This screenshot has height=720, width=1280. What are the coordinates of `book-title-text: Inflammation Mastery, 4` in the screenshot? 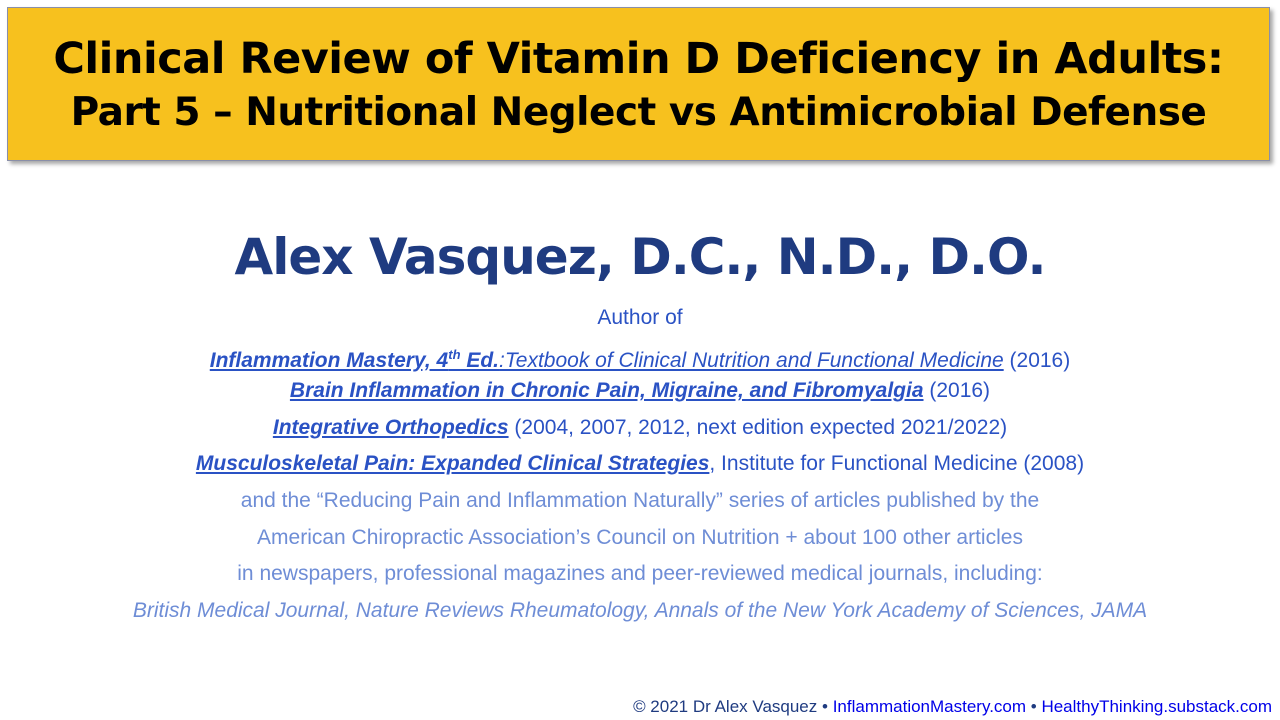 It's located at (329, 360).